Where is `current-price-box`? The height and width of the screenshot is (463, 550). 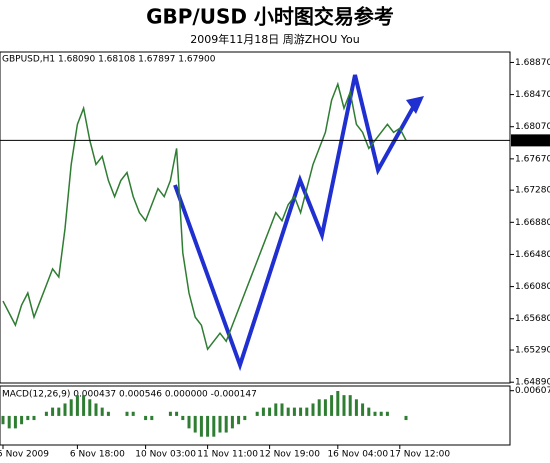
current-price-box is located at coordinates (530, 140).